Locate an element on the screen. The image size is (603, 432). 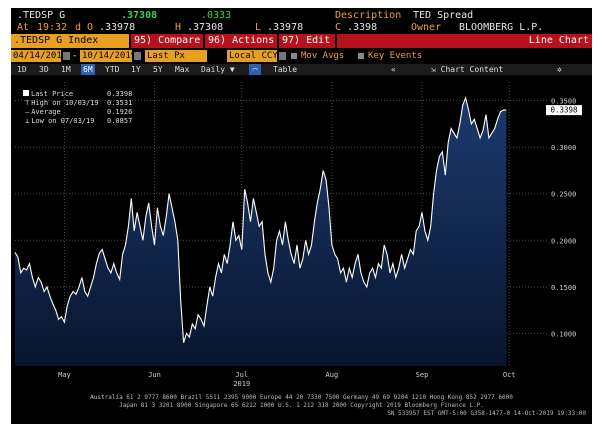
range-3d: 3D is located at coordinates (44, 69).